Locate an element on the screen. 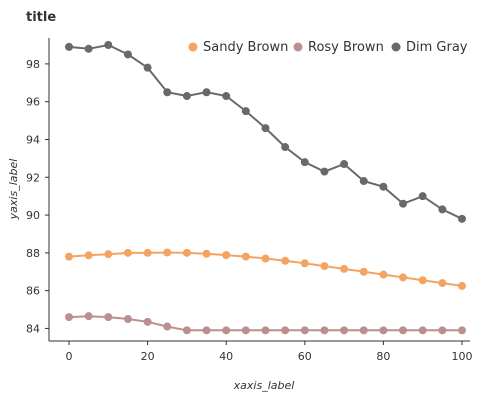 The image size is (488, 400). y-tick-label: 96 is located at coordinates (33, 102).